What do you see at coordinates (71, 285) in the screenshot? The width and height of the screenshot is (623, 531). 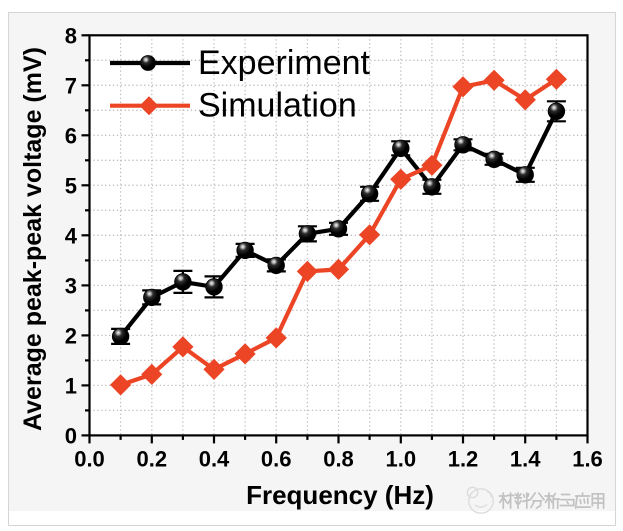 I see `svg-text: 3` at bounding box center [71, 285].